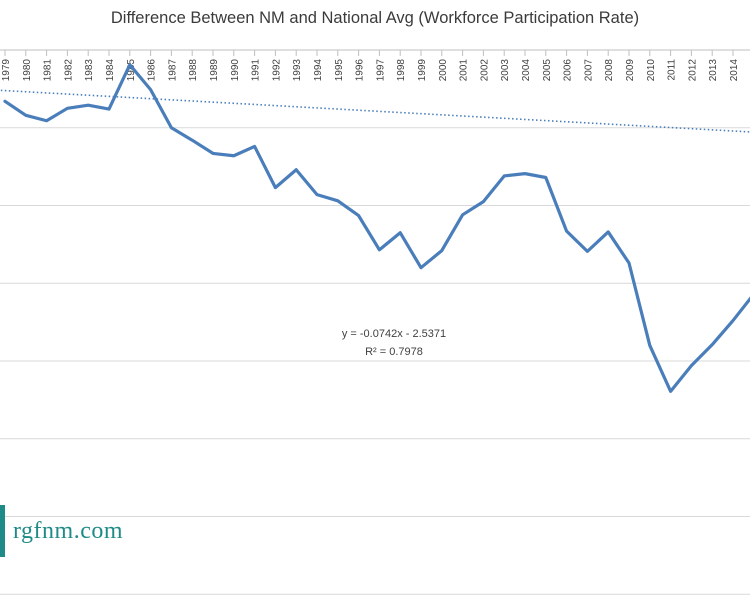  What do you see at coordinates (713, 70) in the screenshot?
I see `x-tick-label: 2013` at bounding box center [713, 70].